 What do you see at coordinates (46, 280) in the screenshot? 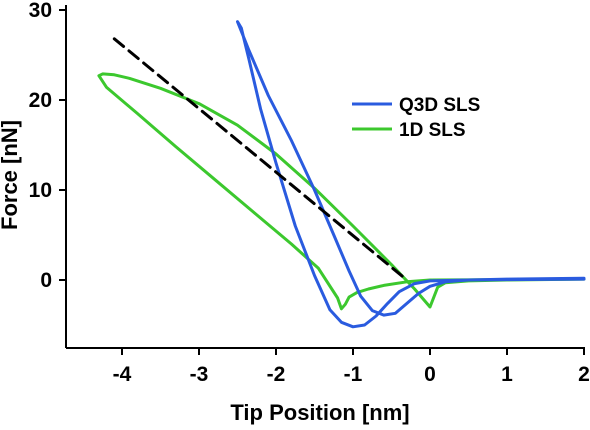
I see `y-tick-label: 0` at bounding box center [46, 280].